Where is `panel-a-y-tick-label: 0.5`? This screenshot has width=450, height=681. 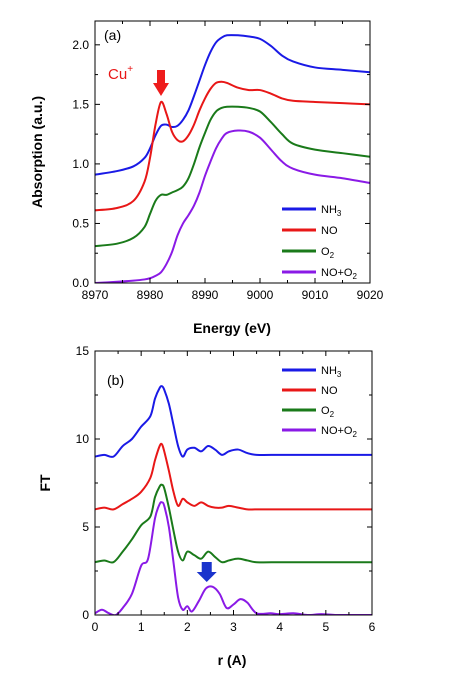
panel-a-y-tick-label: 0.5 is located at coordinates (80, 223).